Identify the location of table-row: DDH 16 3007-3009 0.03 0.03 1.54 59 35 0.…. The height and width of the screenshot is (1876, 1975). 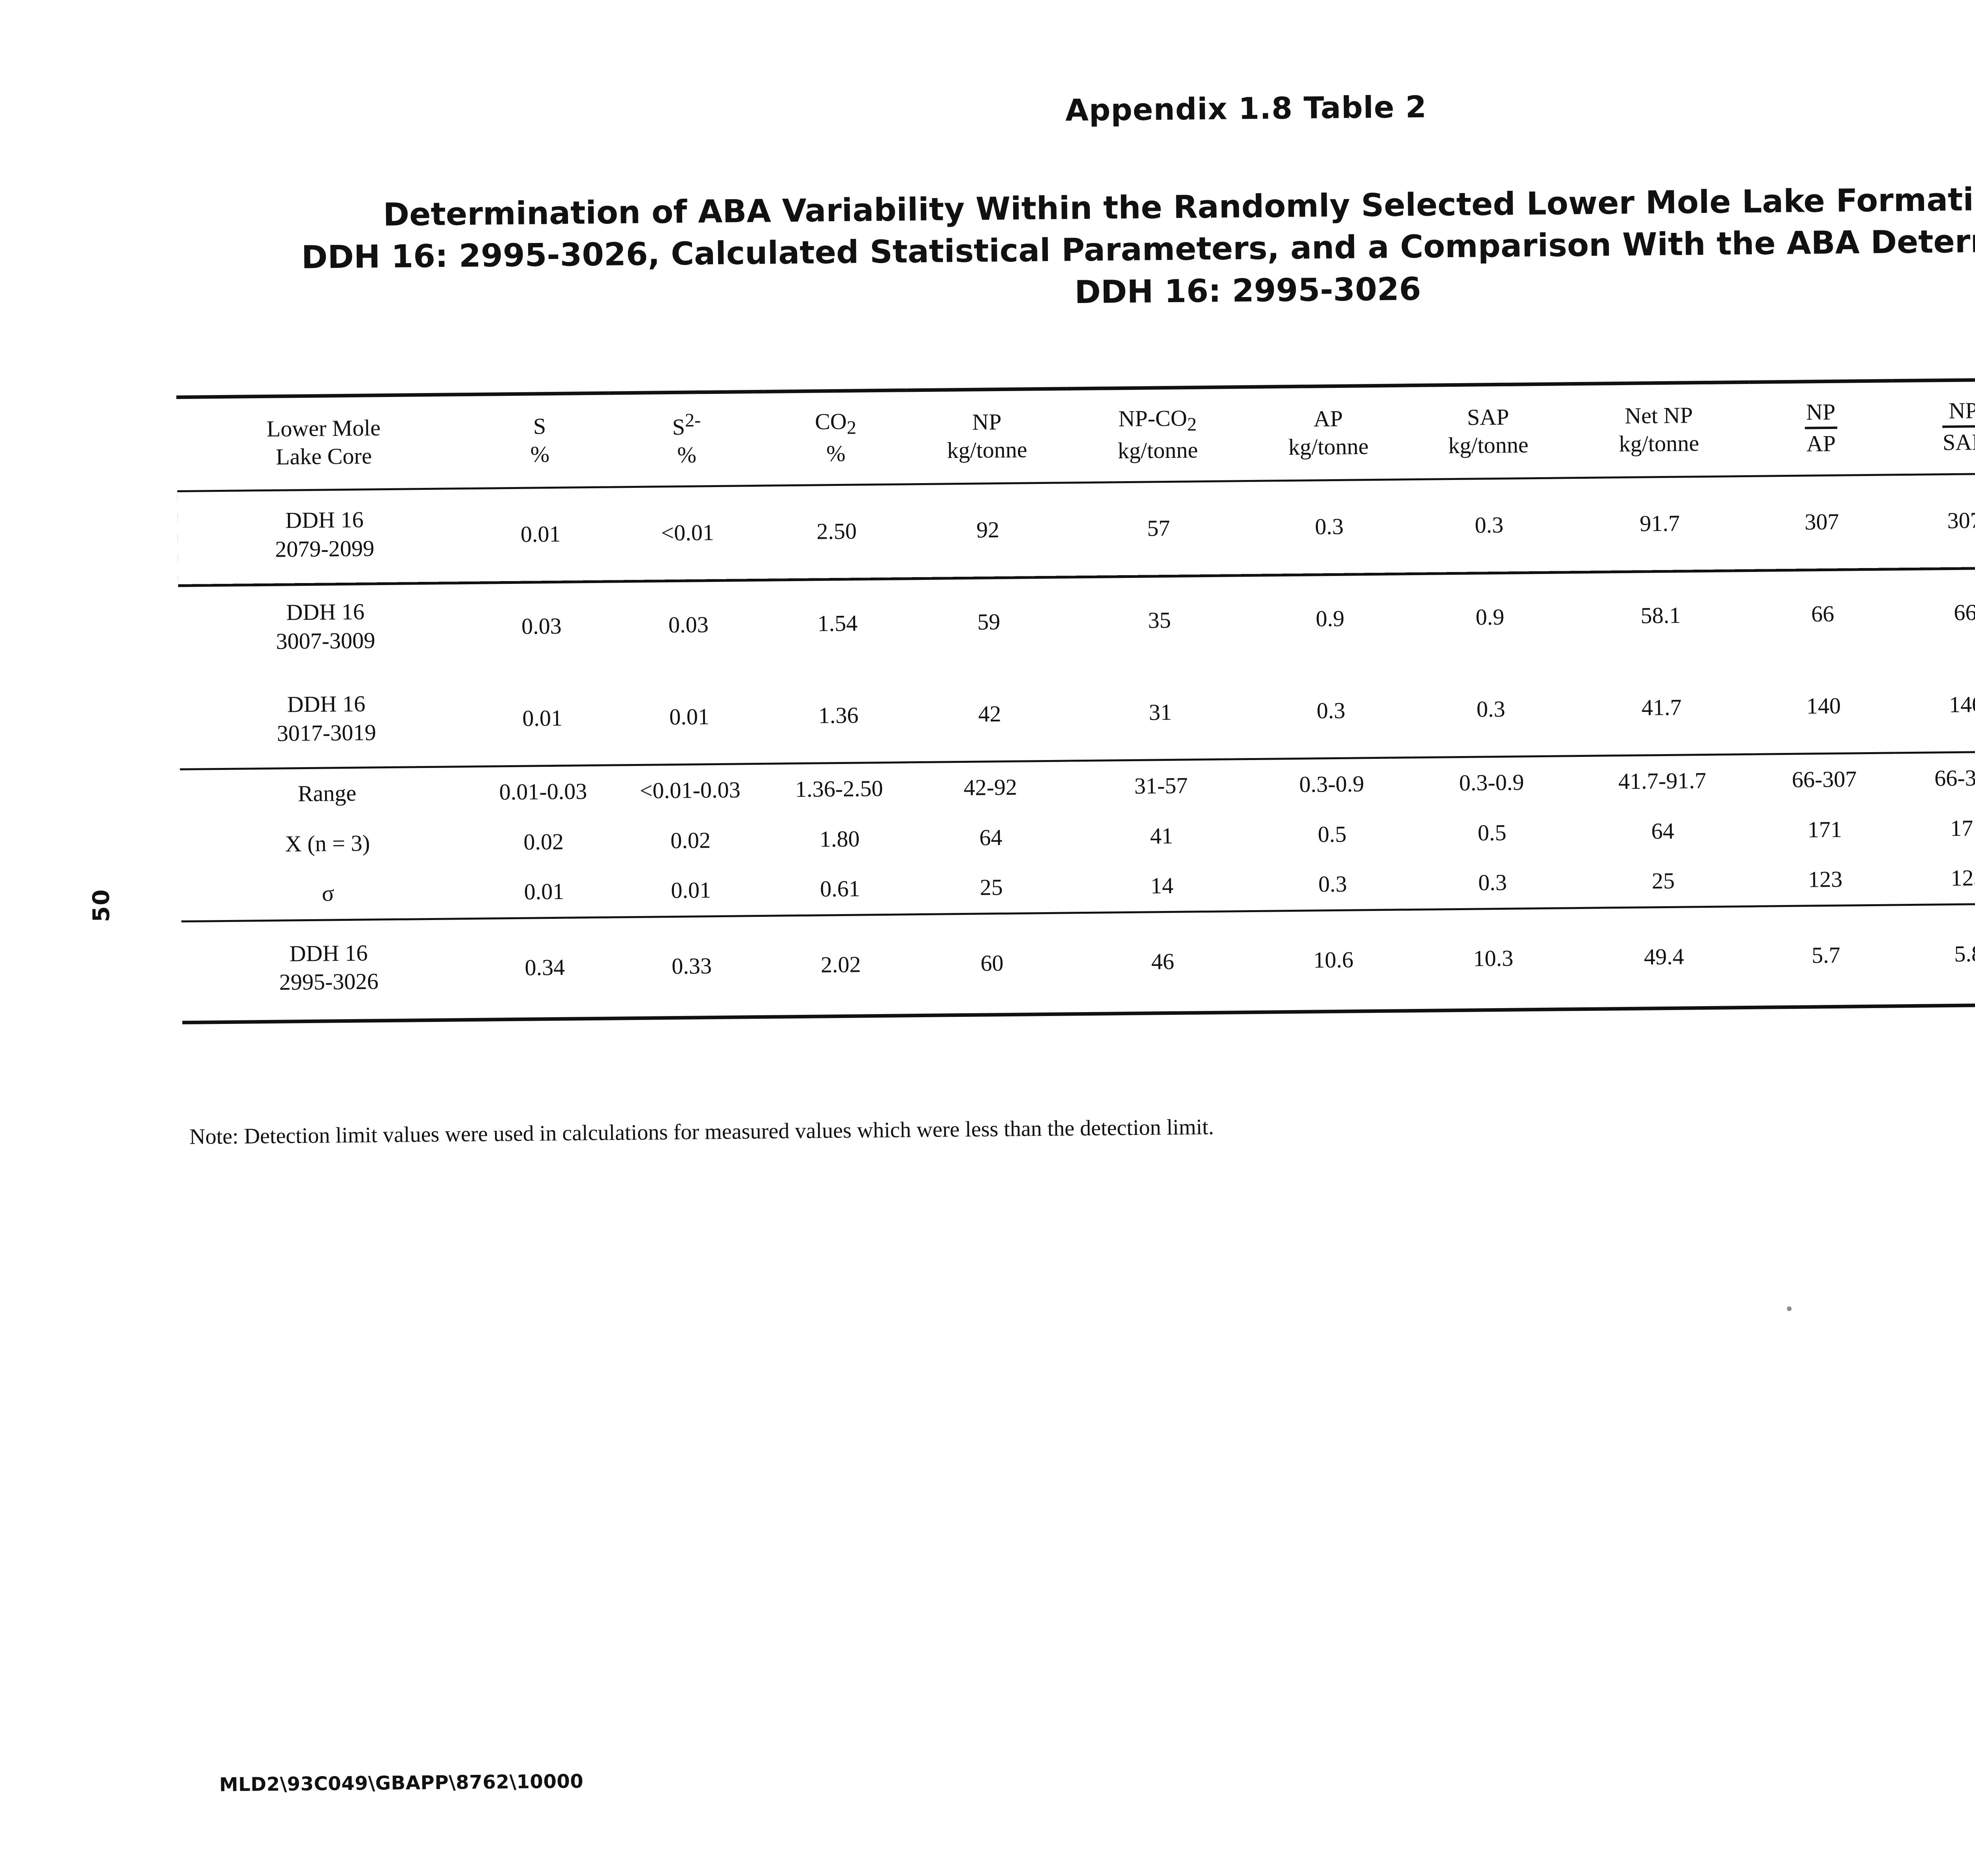
(1077, 620).